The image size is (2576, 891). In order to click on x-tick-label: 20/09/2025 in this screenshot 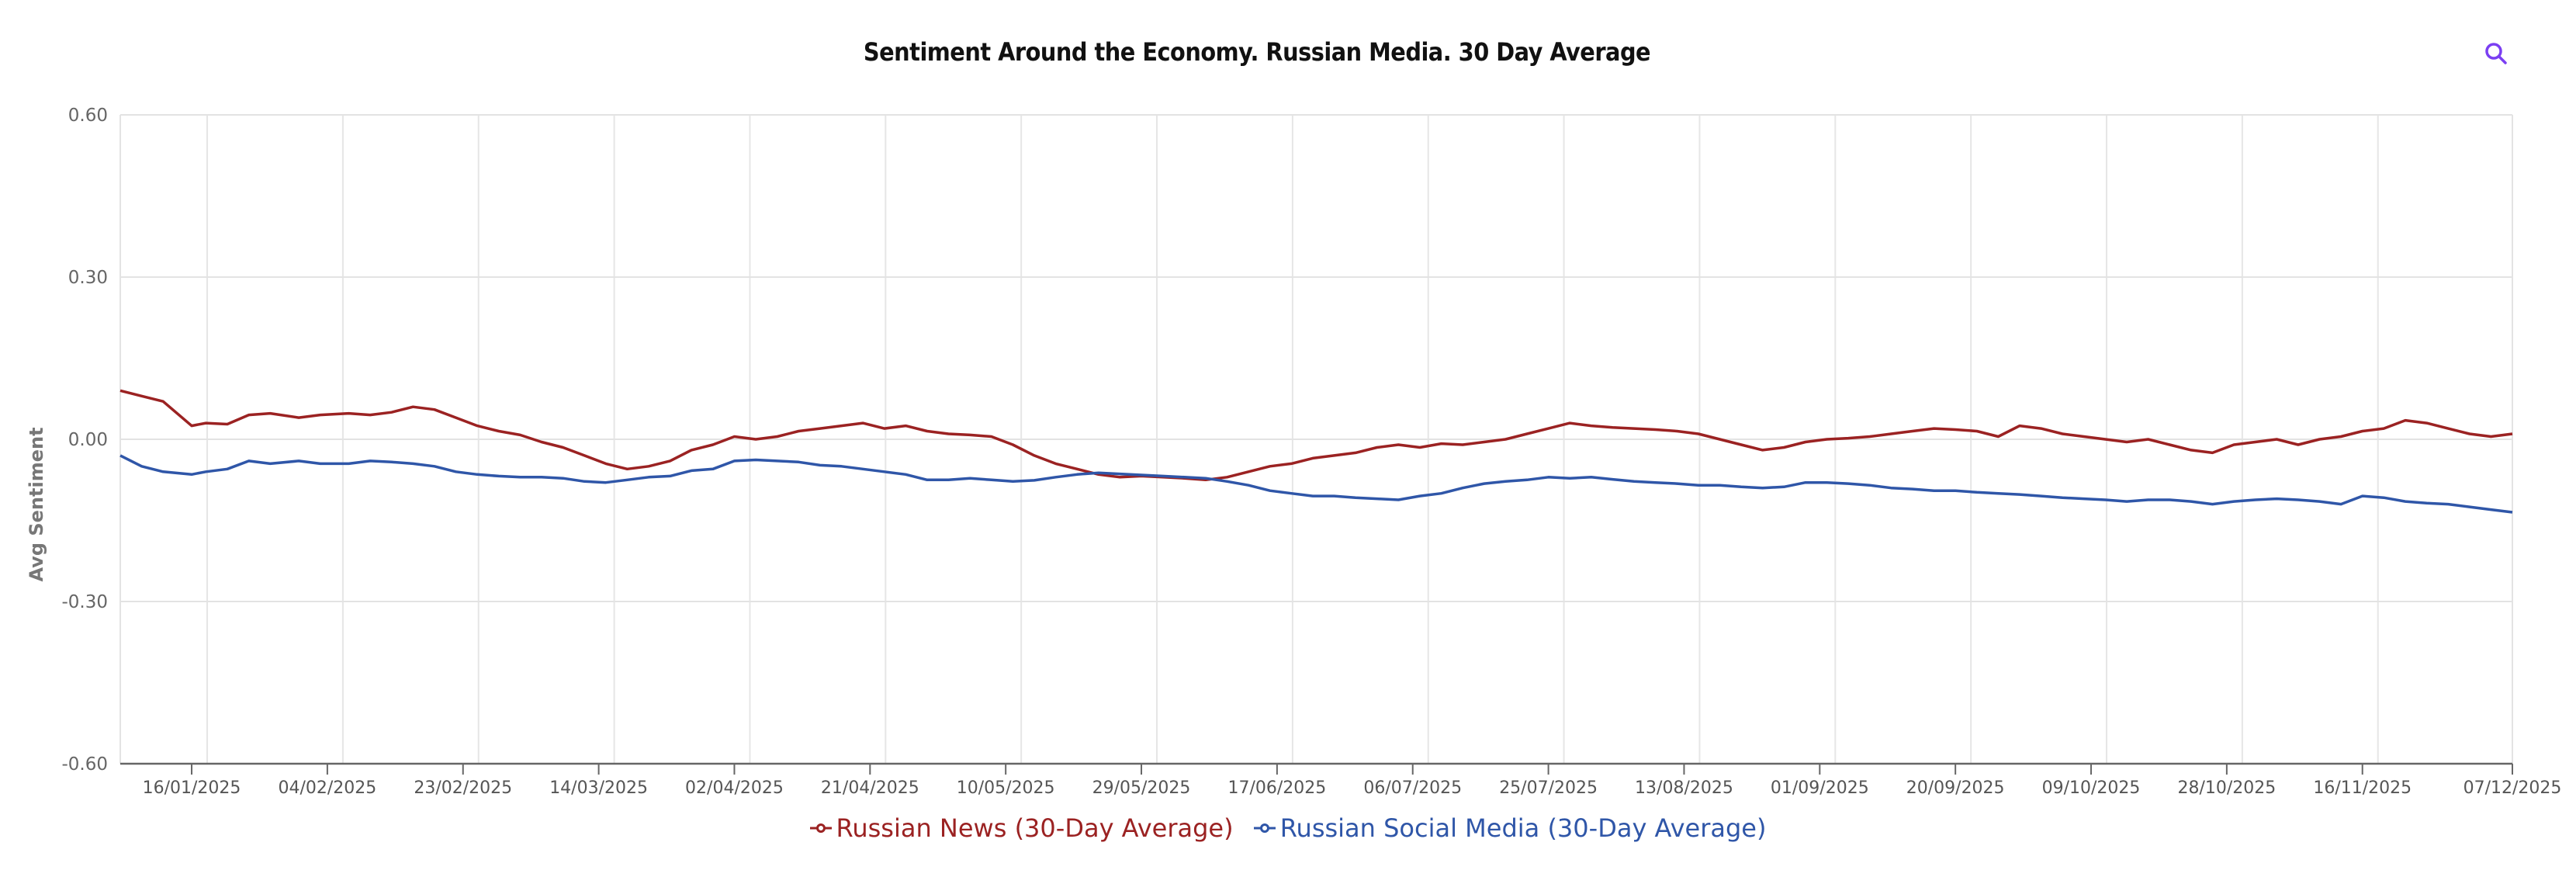, I will do `click(1955, 788)`.